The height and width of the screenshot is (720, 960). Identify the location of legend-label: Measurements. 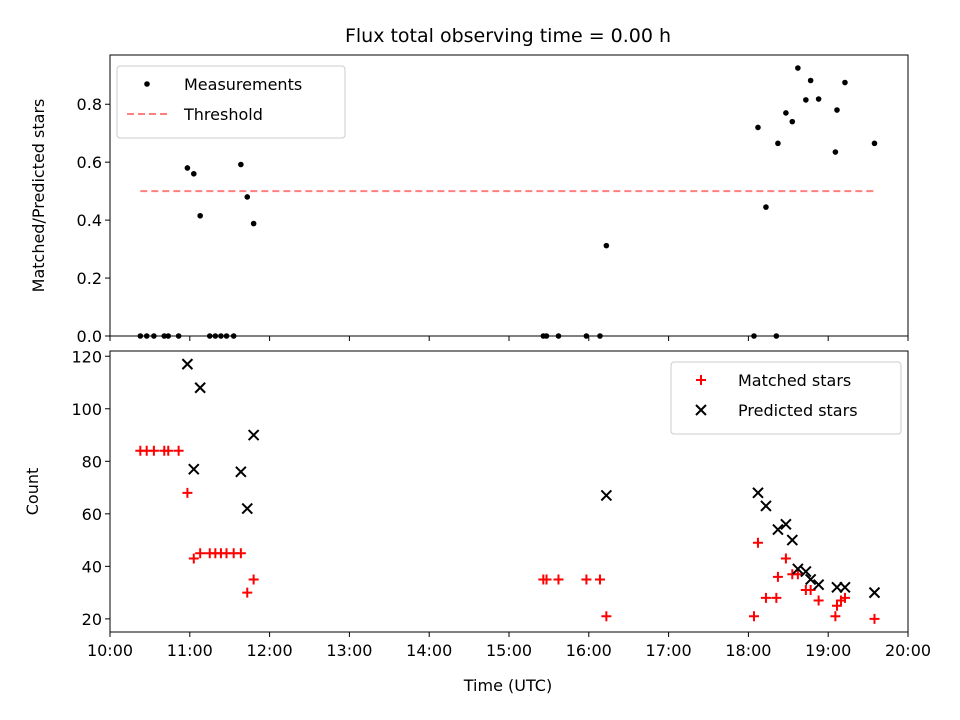
(243, 84).